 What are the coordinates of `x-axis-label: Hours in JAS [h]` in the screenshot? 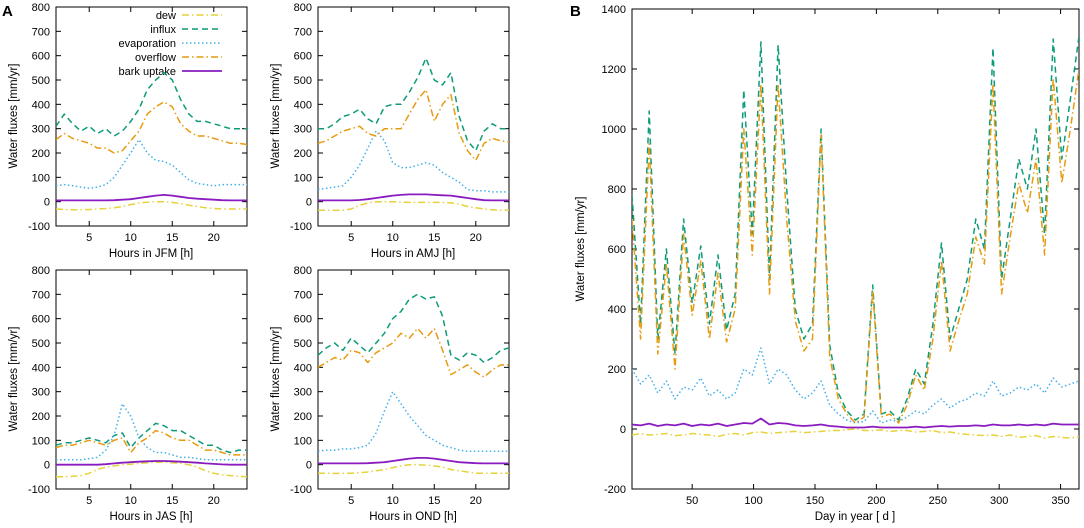 It's located at (150, 517).